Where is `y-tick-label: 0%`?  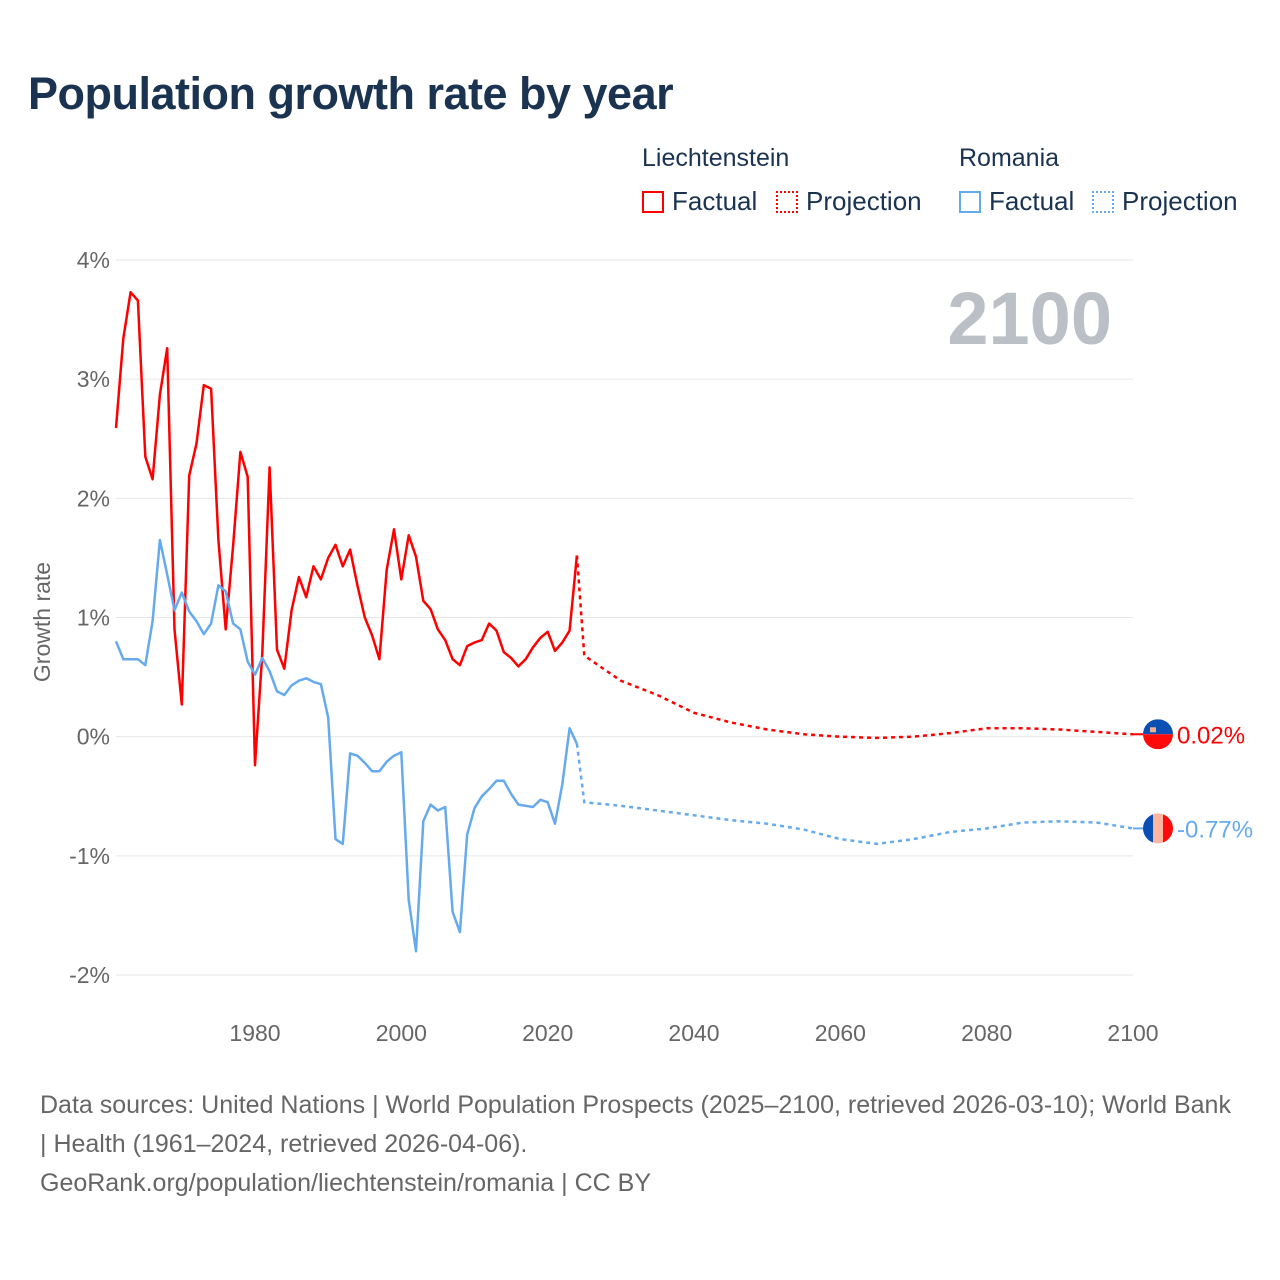 y-tick-label: 0% is located at coordinates (93, 737).